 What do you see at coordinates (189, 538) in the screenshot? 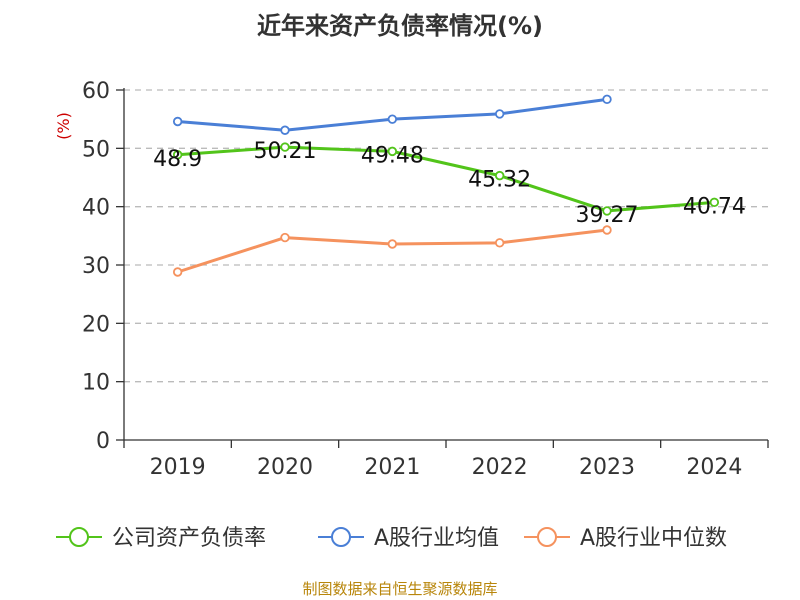
I see `legend-label: 公司资产负债率` at bounding box center [189, 538].